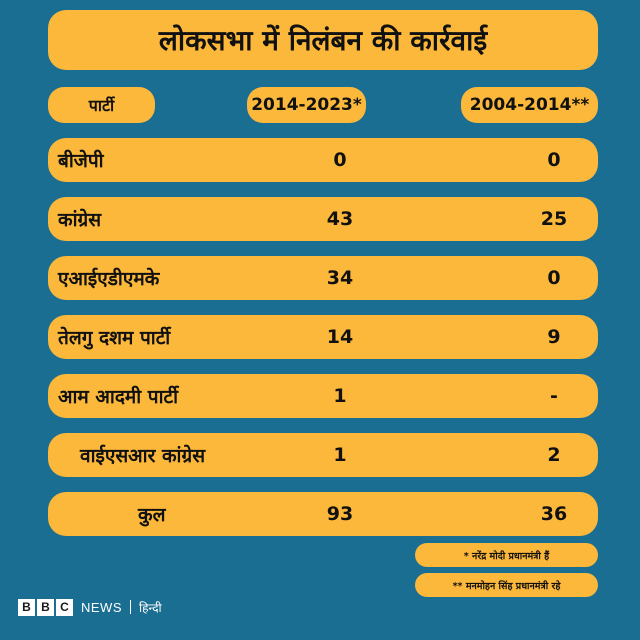  I want to click on bbc-letter-b1: B, so click(26, 607).